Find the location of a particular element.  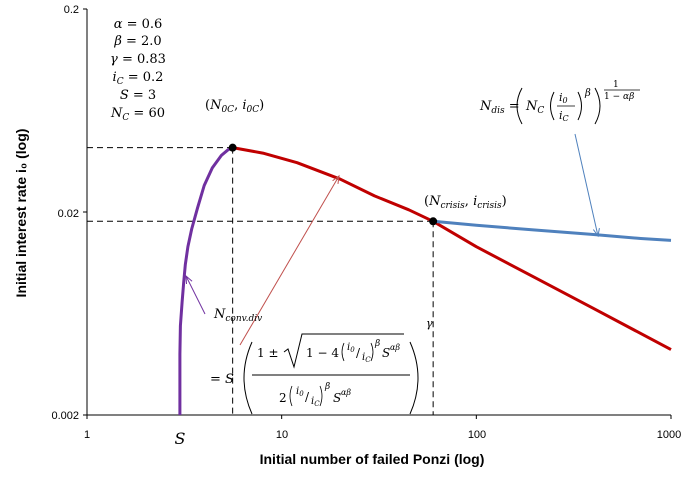

label-ncrisis-icrisis: (Ncrisis, icrisis) is located at coordinates (465, 202).